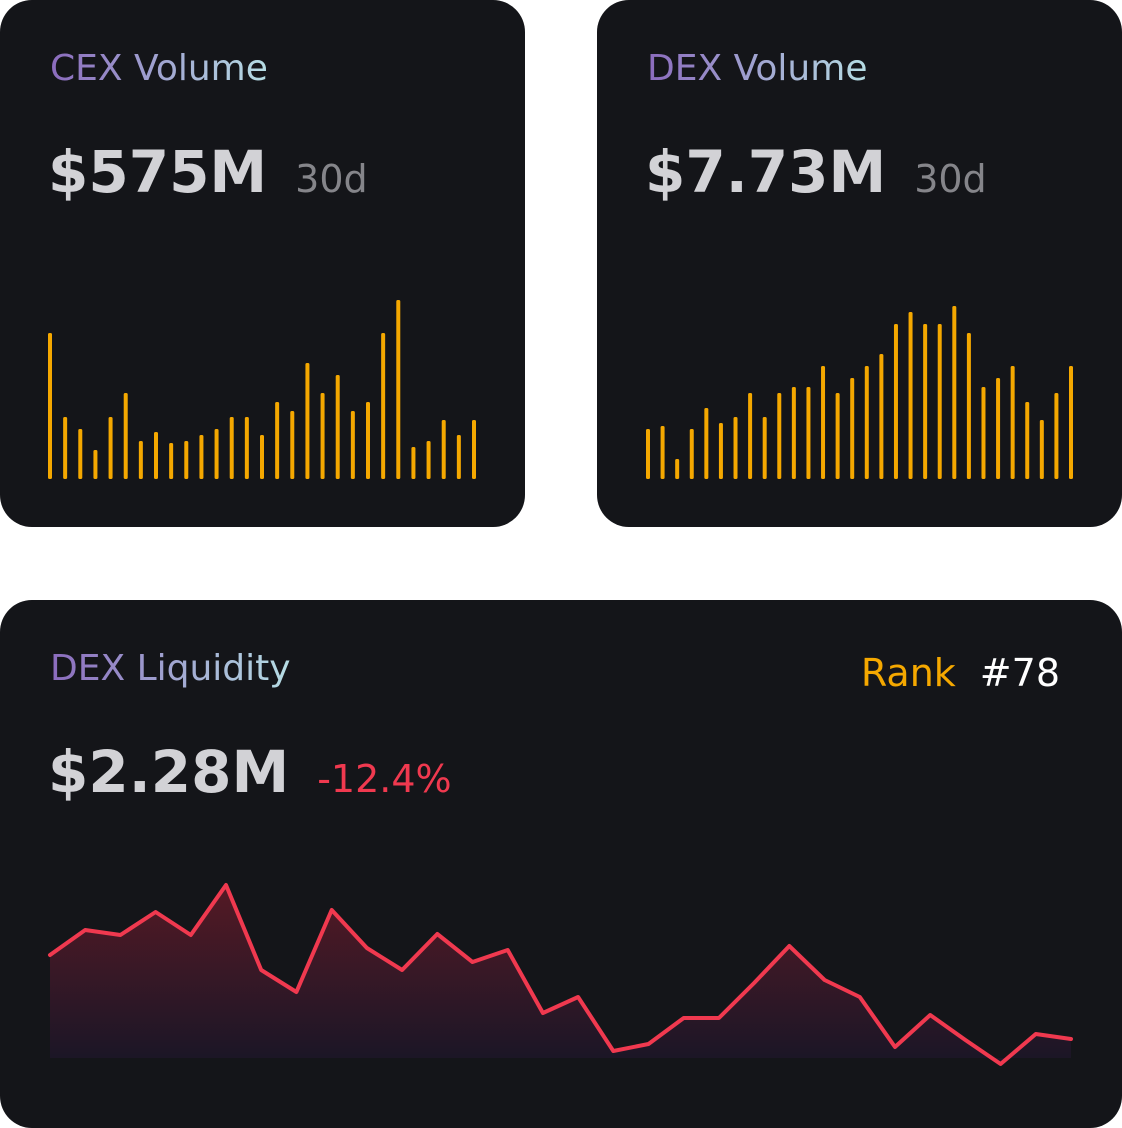 The width and height of the screenshot is (1122, 1128). I want to click on line, so click(560, 974).